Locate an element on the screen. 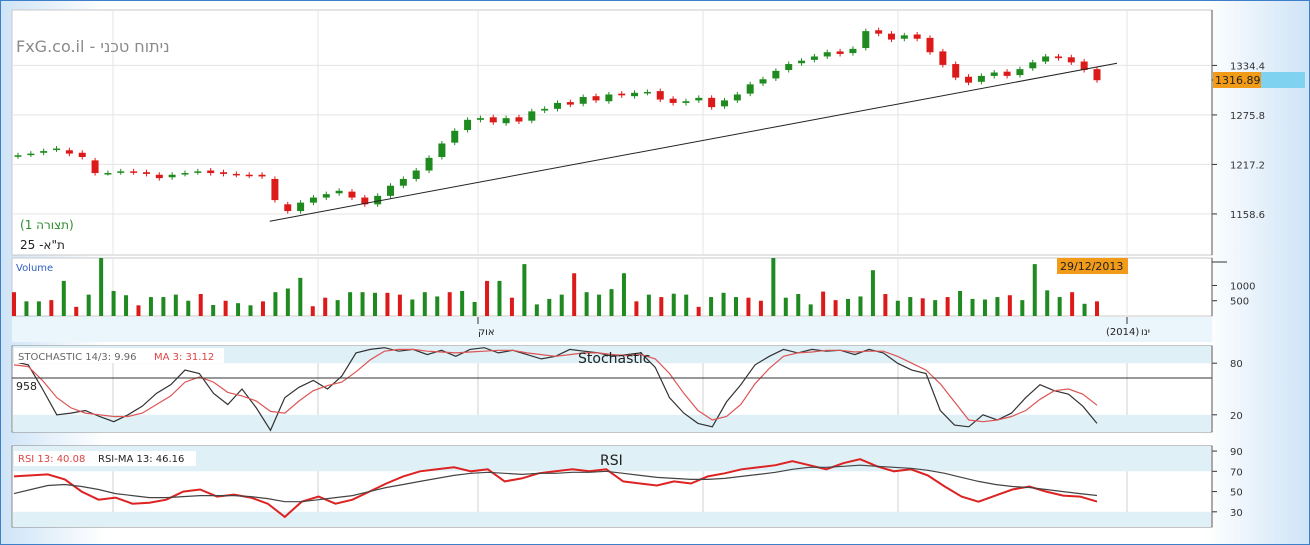 The height and width of the screenshot is (545, 1310). osc-tick-label: 90 is located at coordinates (1236, 452).